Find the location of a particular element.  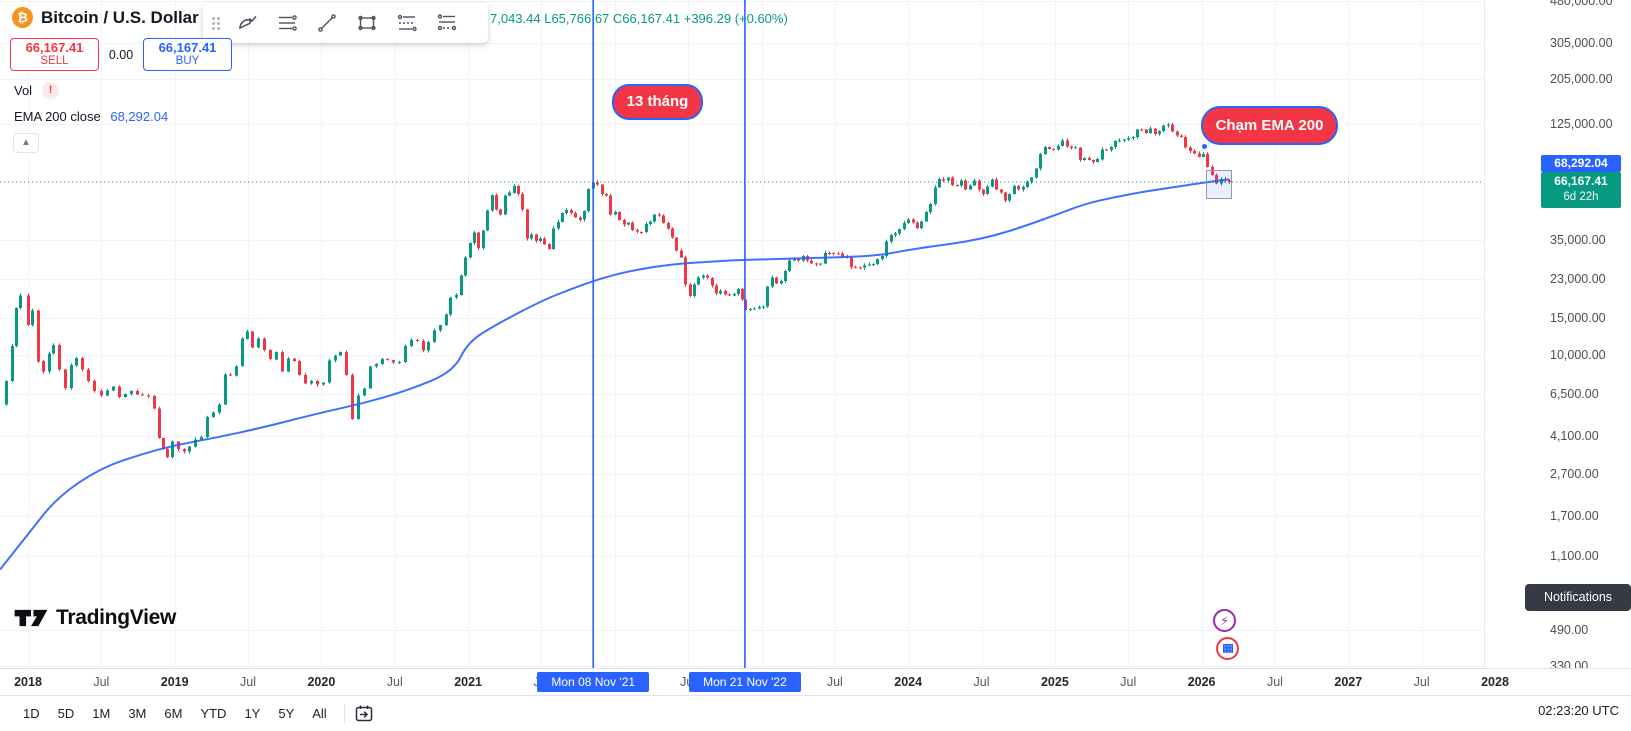

price-axis-label: 15,000.00 is located at coordinates (1578, 317).